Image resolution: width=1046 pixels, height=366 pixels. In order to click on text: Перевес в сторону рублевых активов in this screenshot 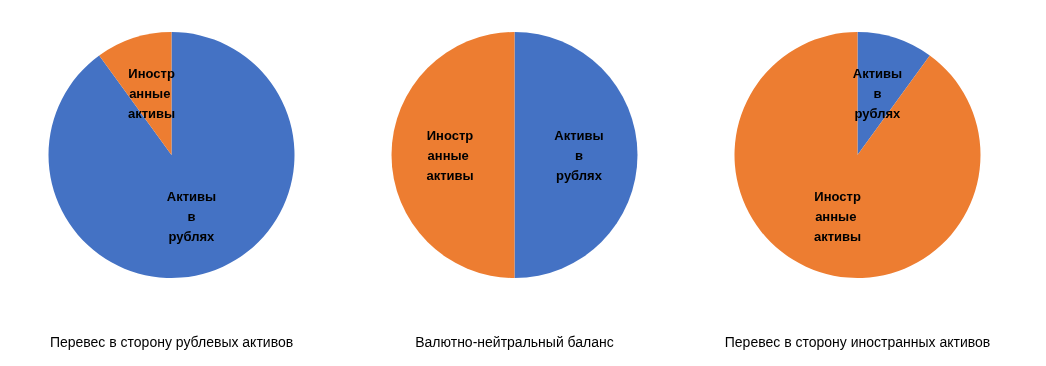, I will do `click(171, 342)`.